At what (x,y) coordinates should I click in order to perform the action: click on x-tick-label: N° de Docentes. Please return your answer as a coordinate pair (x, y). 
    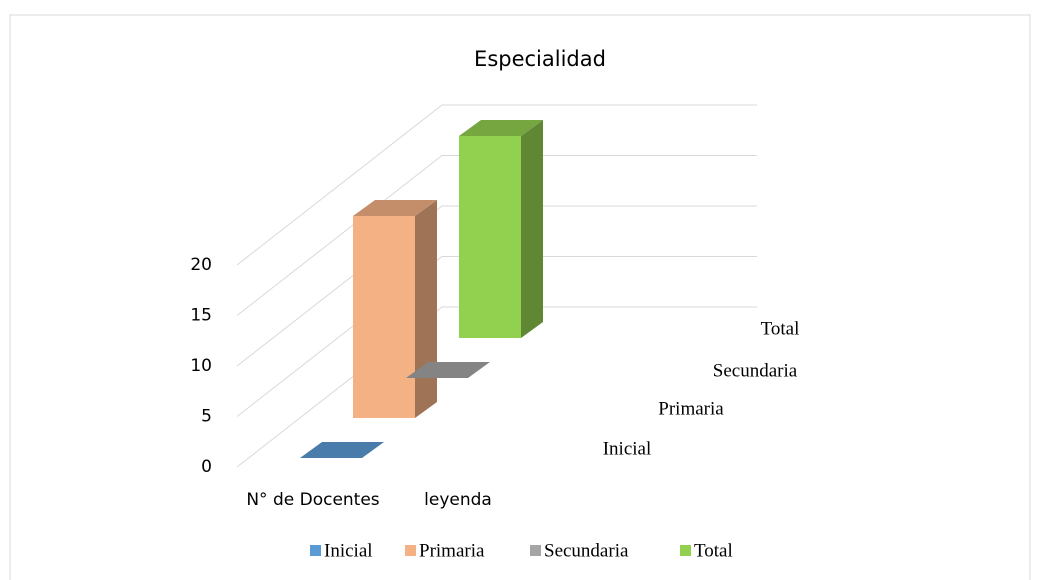
    Looking at the image, I should click on (312, 500).